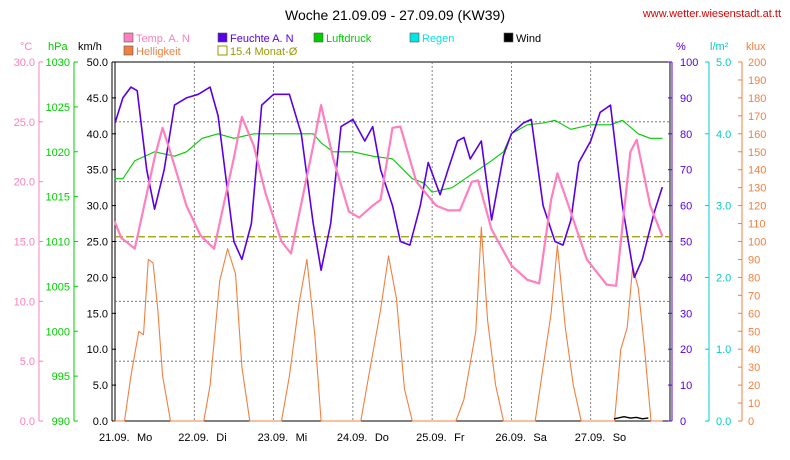 The image size is (790, 460). Describe the element at coordinates (97, 63) in the screenshot. I see `y-tick-label: 50.0` at that location.